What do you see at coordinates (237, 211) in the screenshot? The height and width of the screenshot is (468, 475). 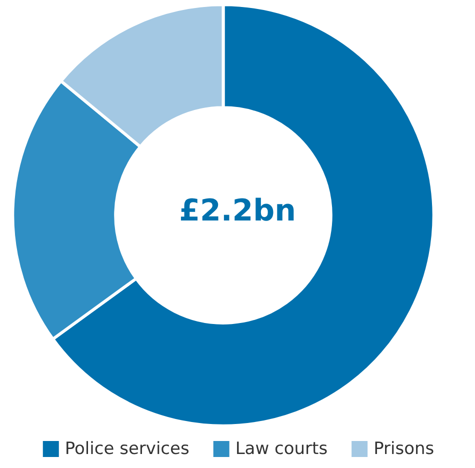 I see `text: £2.2bn` at bounding box center [237, 211].